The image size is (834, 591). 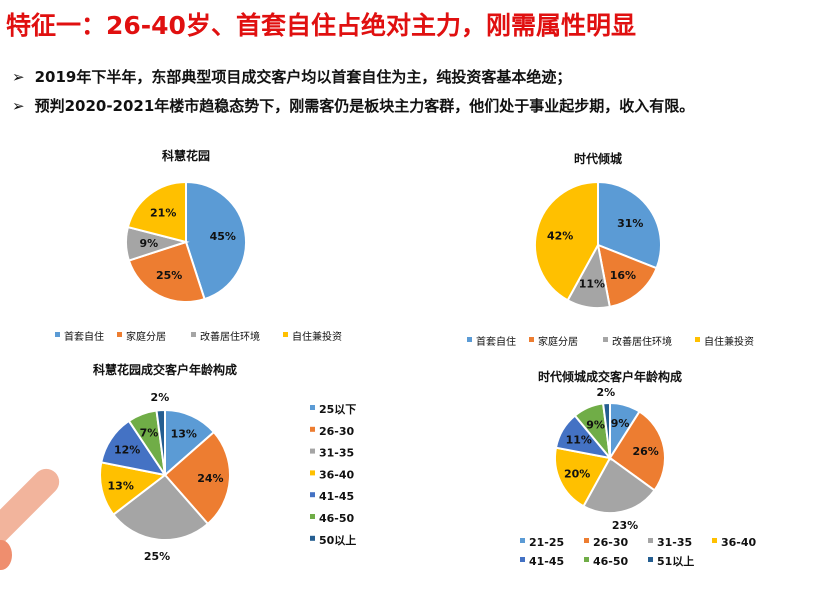 What do you see at coordinates (675, 561) in the screenshot?
I see `legend-label: 51以上` at bounding box center [675, 561].